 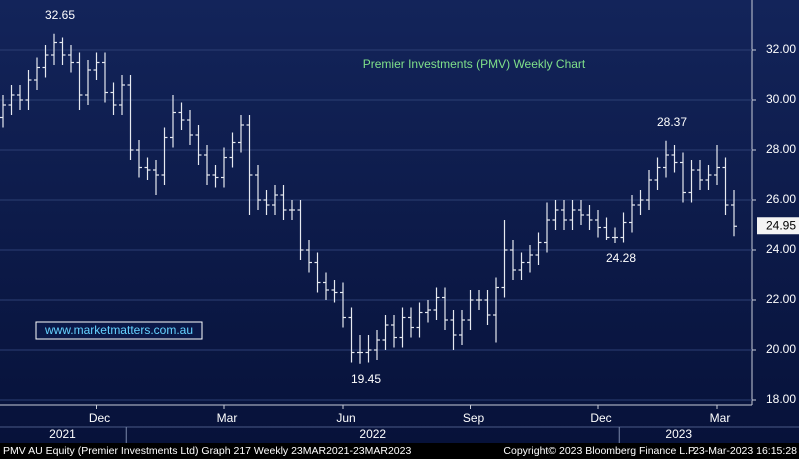 What do you see at coordinates (372, 434) in the screenshot?
I see `year-label: 2022` at bounding box center [372, 434].